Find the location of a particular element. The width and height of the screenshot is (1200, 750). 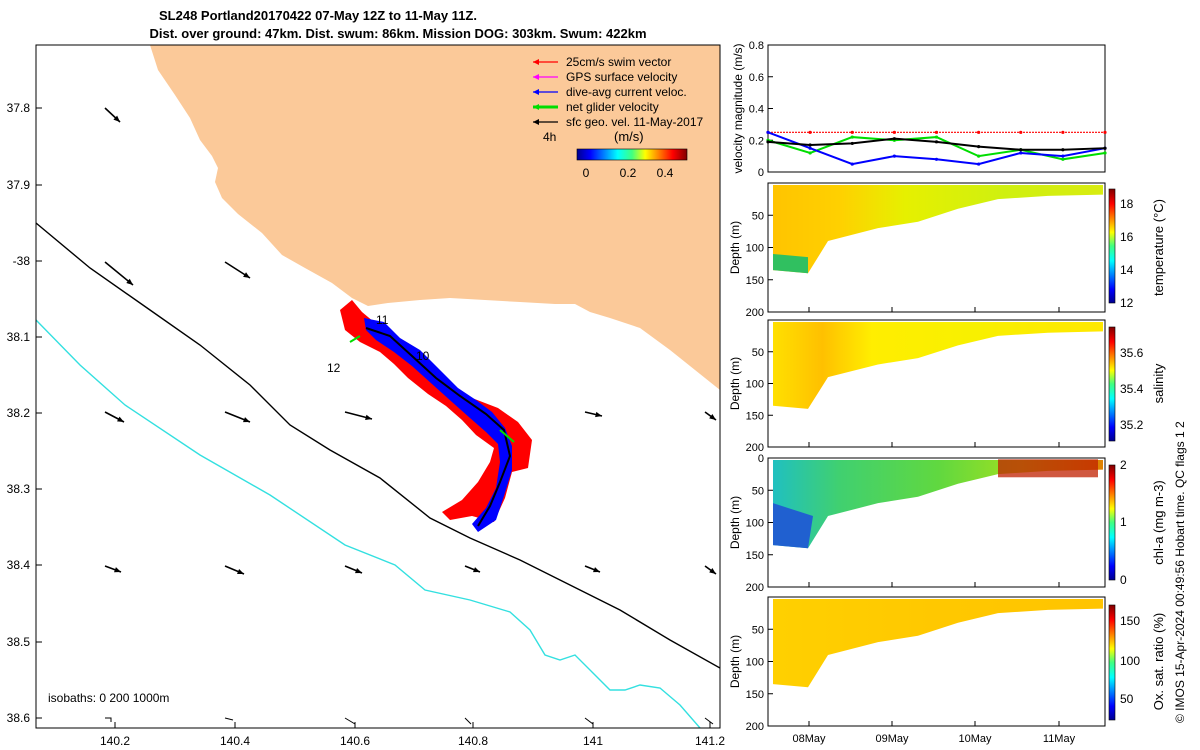

colorbar-label: chl-a (mg m-3) is located at coordinates (1158, 522).